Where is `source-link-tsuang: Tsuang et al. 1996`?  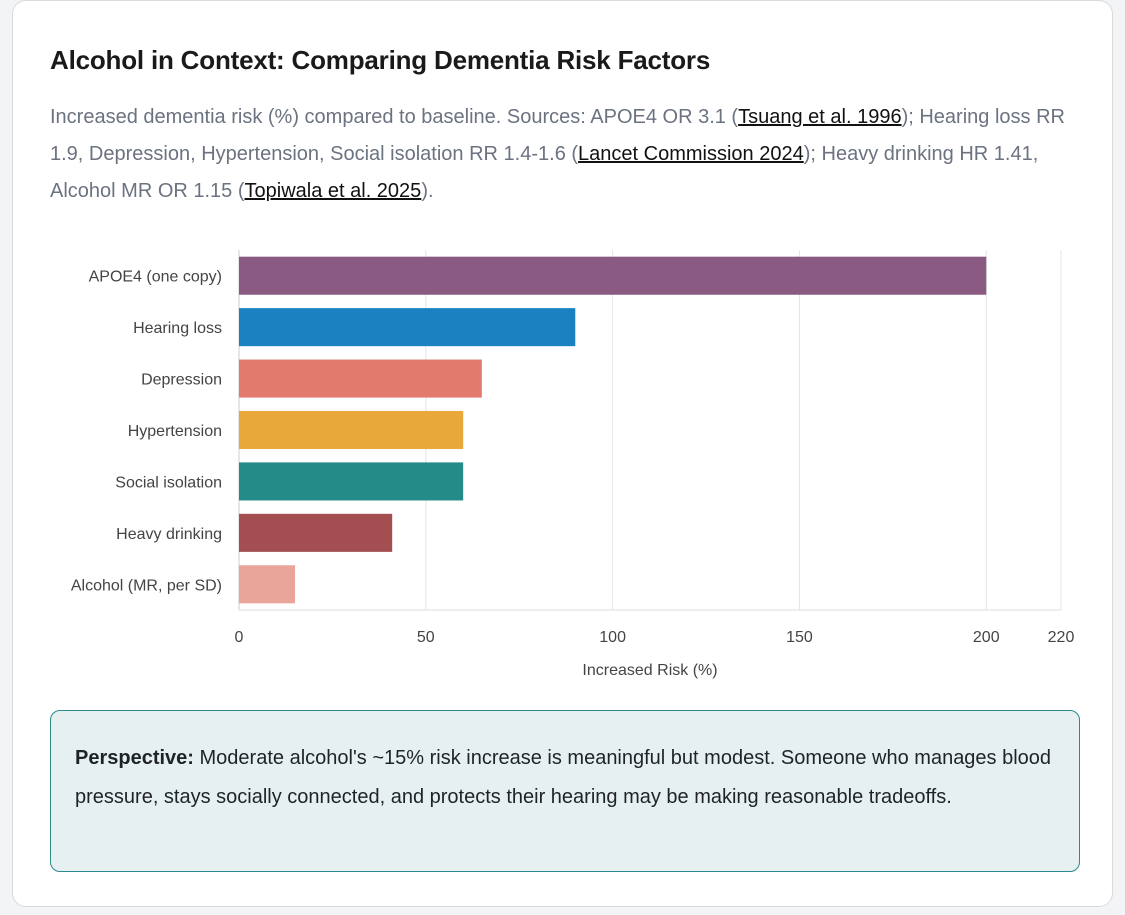
source-link-tsuang: Tsuang et al. 1996 is located at coordinates (820, 117).